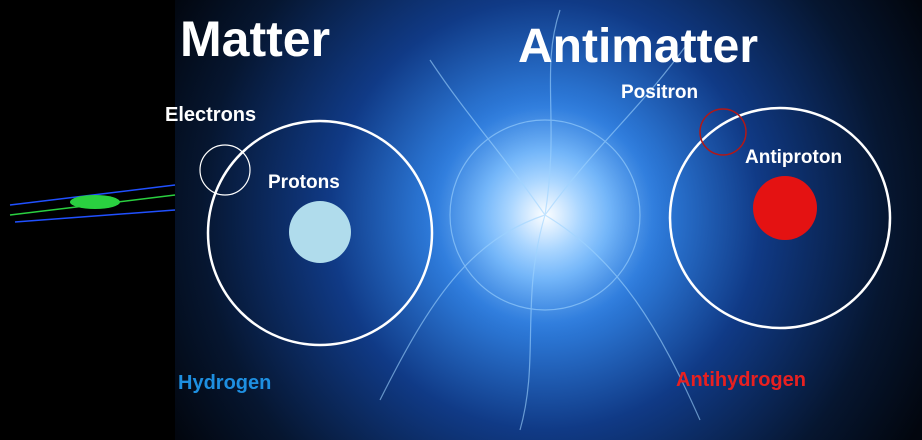 The image size is (922, 440). I want to click on proton, so click(320, 232).